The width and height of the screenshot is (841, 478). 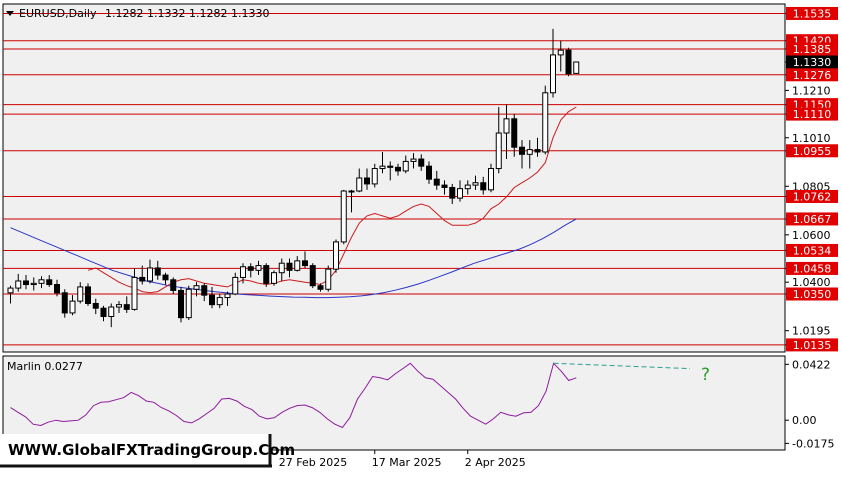 What do you see at coordinates (811, 138) in the screenshot?
I see `y-tick-label: 1.1010` at bounding box center [811, 138].